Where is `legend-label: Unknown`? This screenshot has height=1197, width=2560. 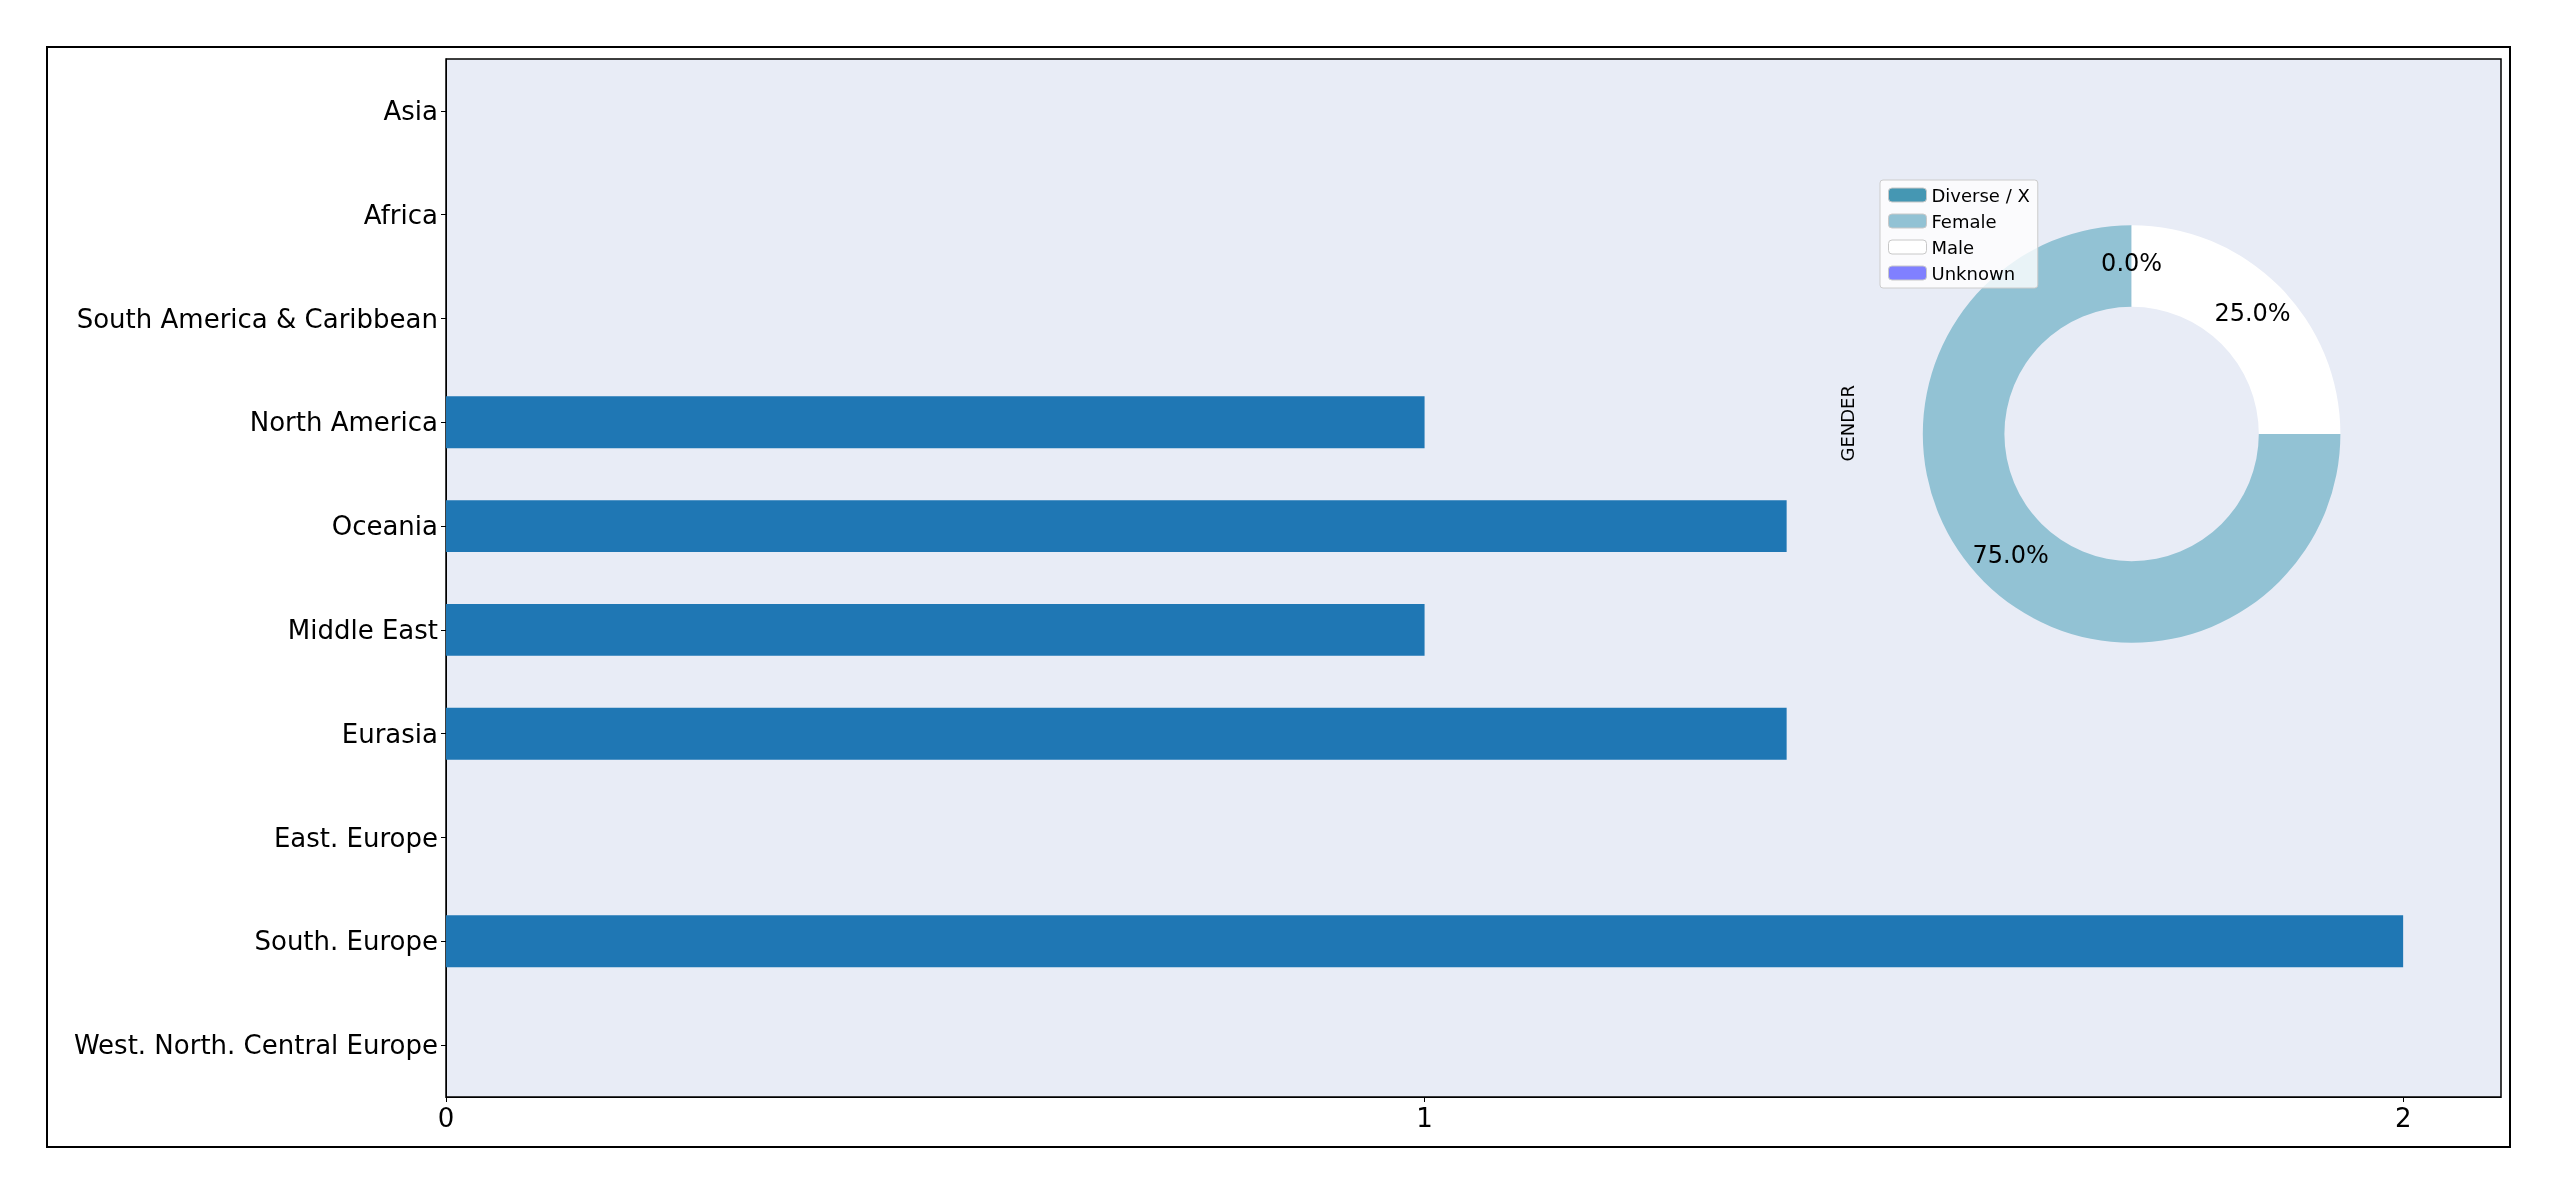 legend-label: Unknown is located at coordinates (1973, 273).